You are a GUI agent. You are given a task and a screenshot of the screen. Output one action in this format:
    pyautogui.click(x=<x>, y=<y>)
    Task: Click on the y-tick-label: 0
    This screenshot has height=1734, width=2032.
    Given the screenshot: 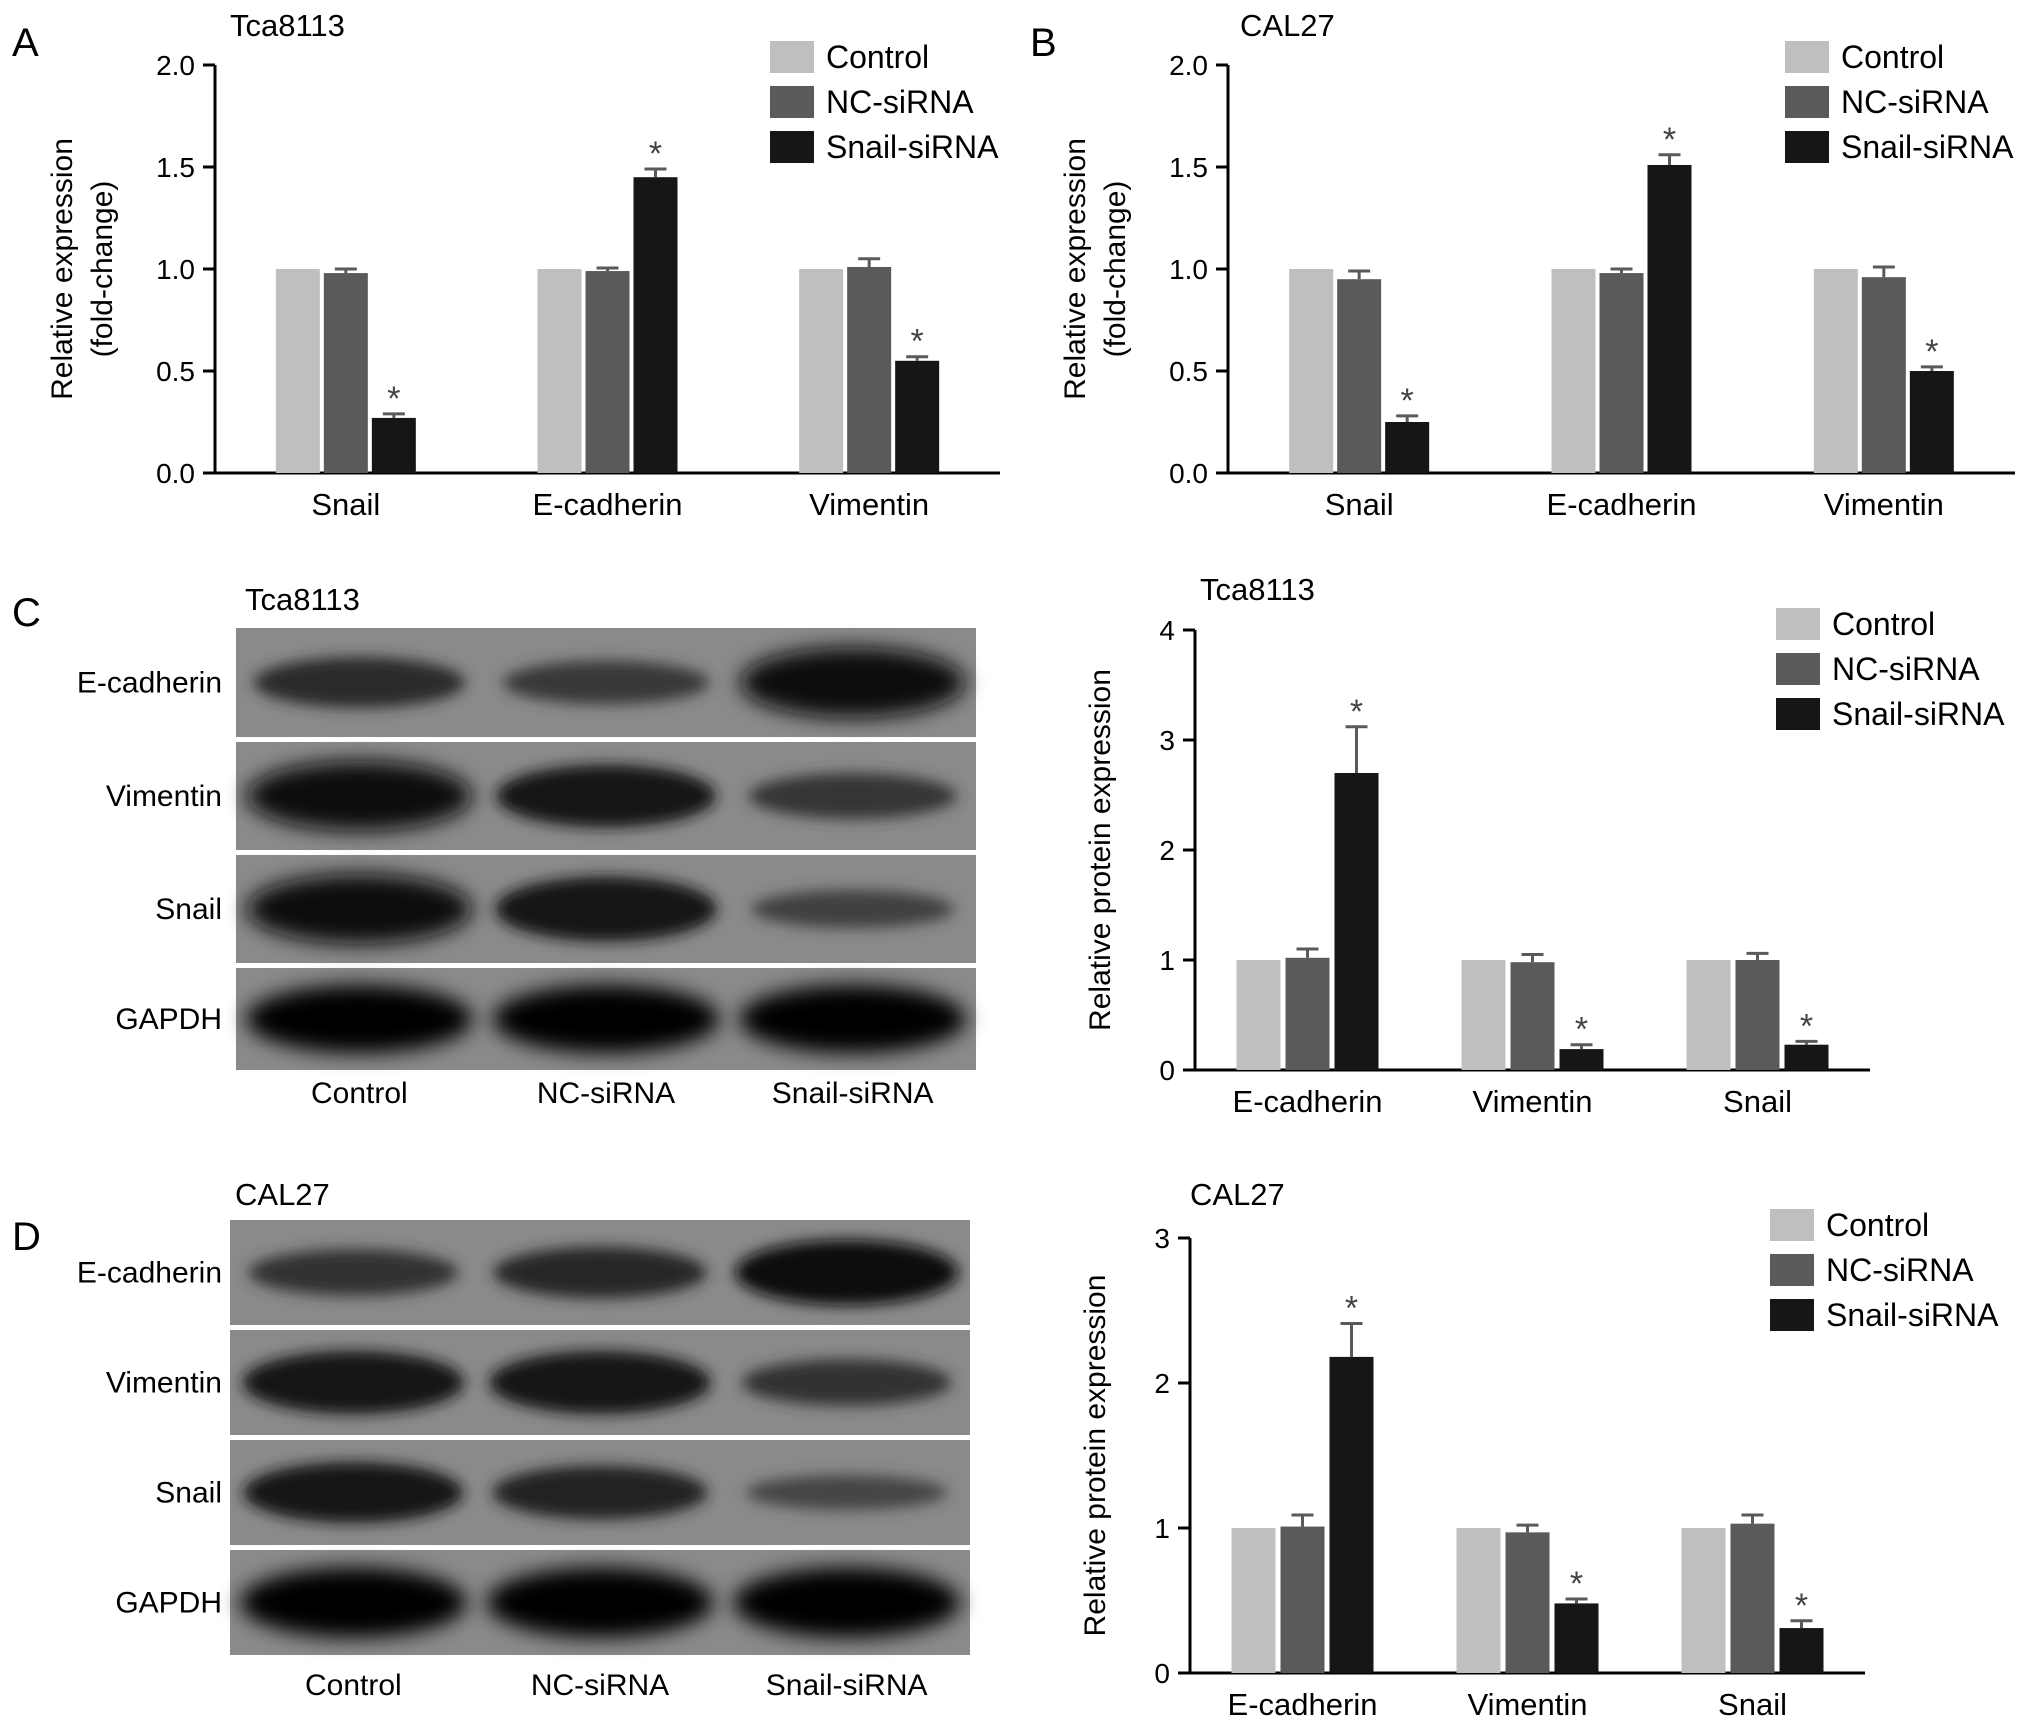 What is the action you would take?
    pyautogui.click(x=1162, y=1673)
    